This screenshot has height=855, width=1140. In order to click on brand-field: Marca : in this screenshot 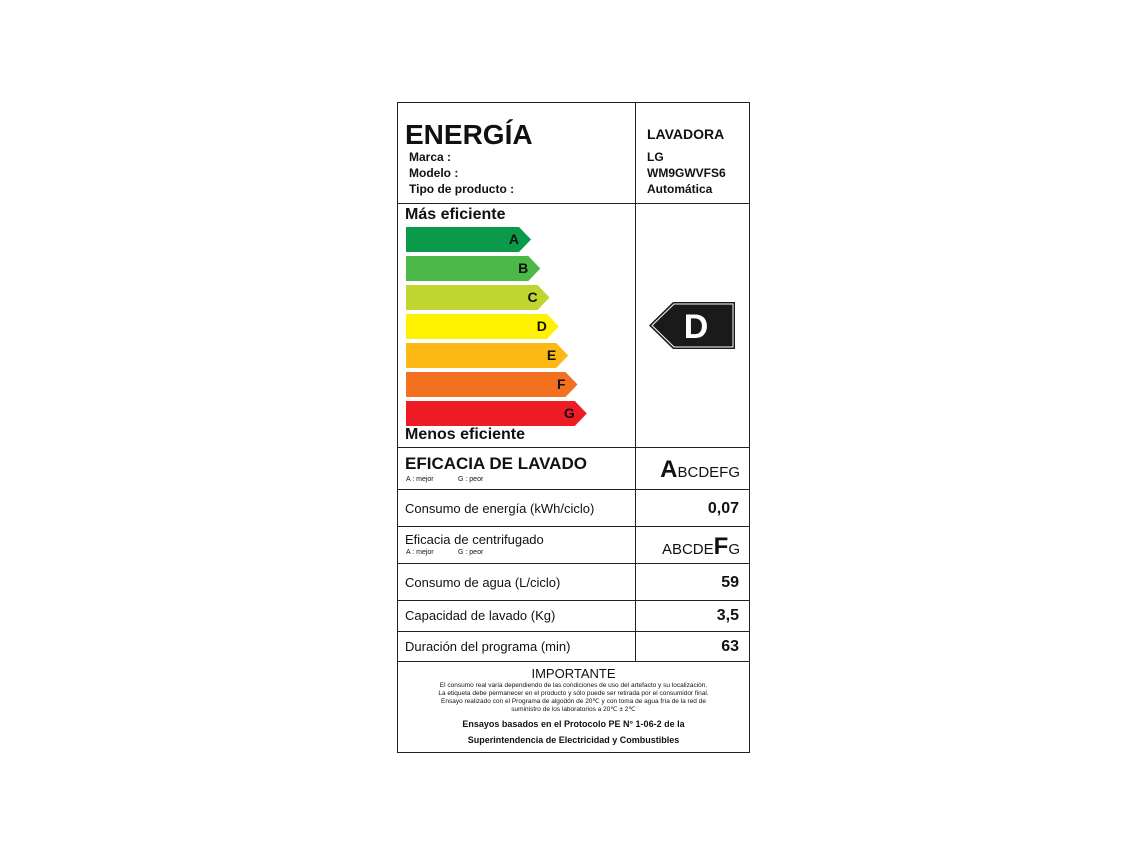, I will do `click(430, 157)`.